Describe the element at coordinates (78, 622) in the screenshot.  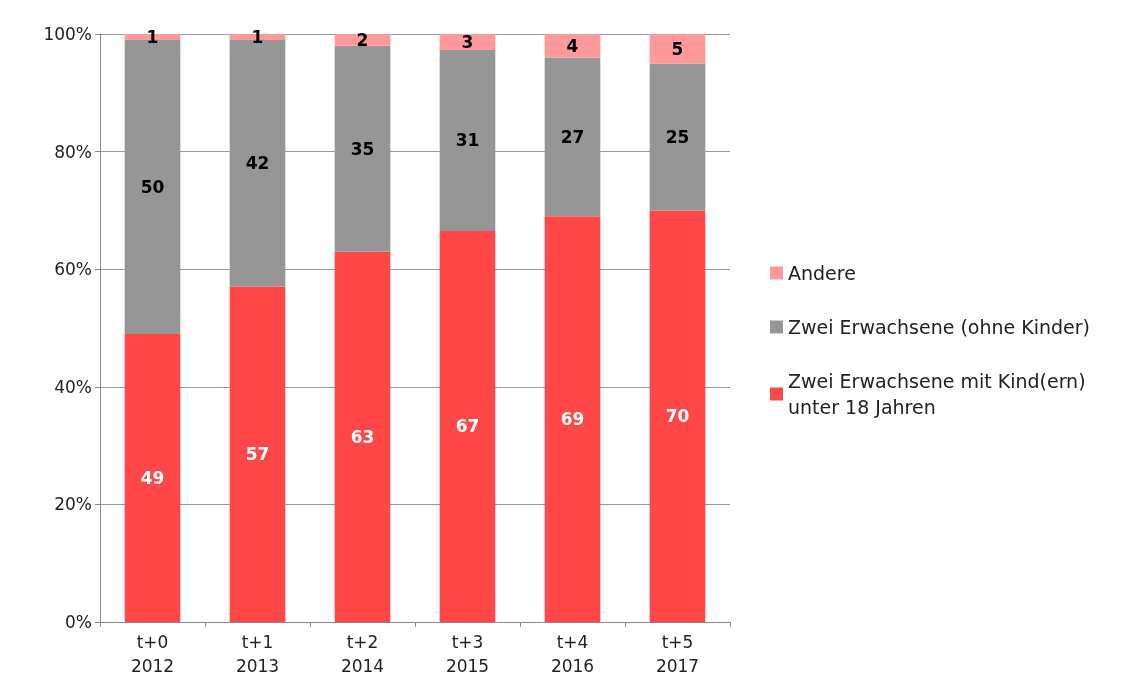
I see `y-tick-label: 0%` at that location.